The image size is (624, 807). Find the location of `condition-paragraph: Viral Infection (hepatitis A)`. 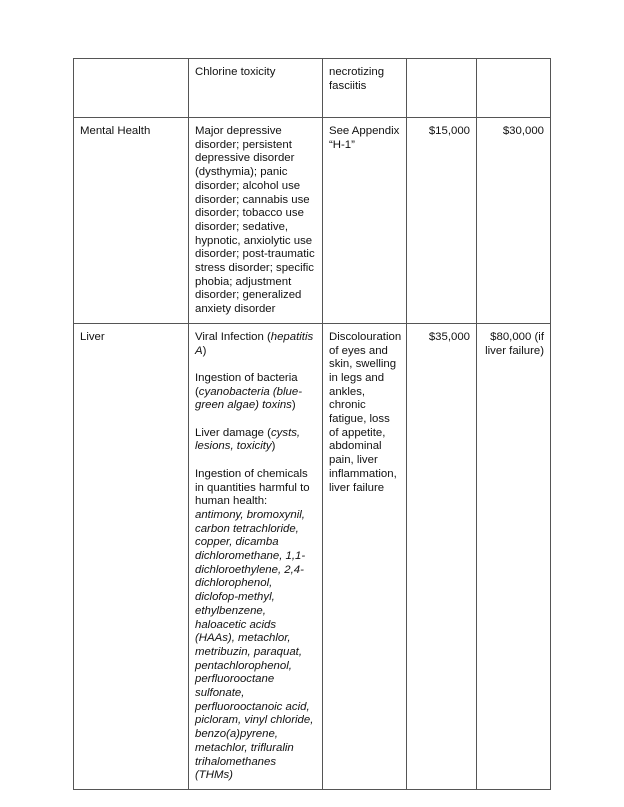

condition-paragraph: Viral Infection (hepatitis A) is located at coordinates (255, 344).